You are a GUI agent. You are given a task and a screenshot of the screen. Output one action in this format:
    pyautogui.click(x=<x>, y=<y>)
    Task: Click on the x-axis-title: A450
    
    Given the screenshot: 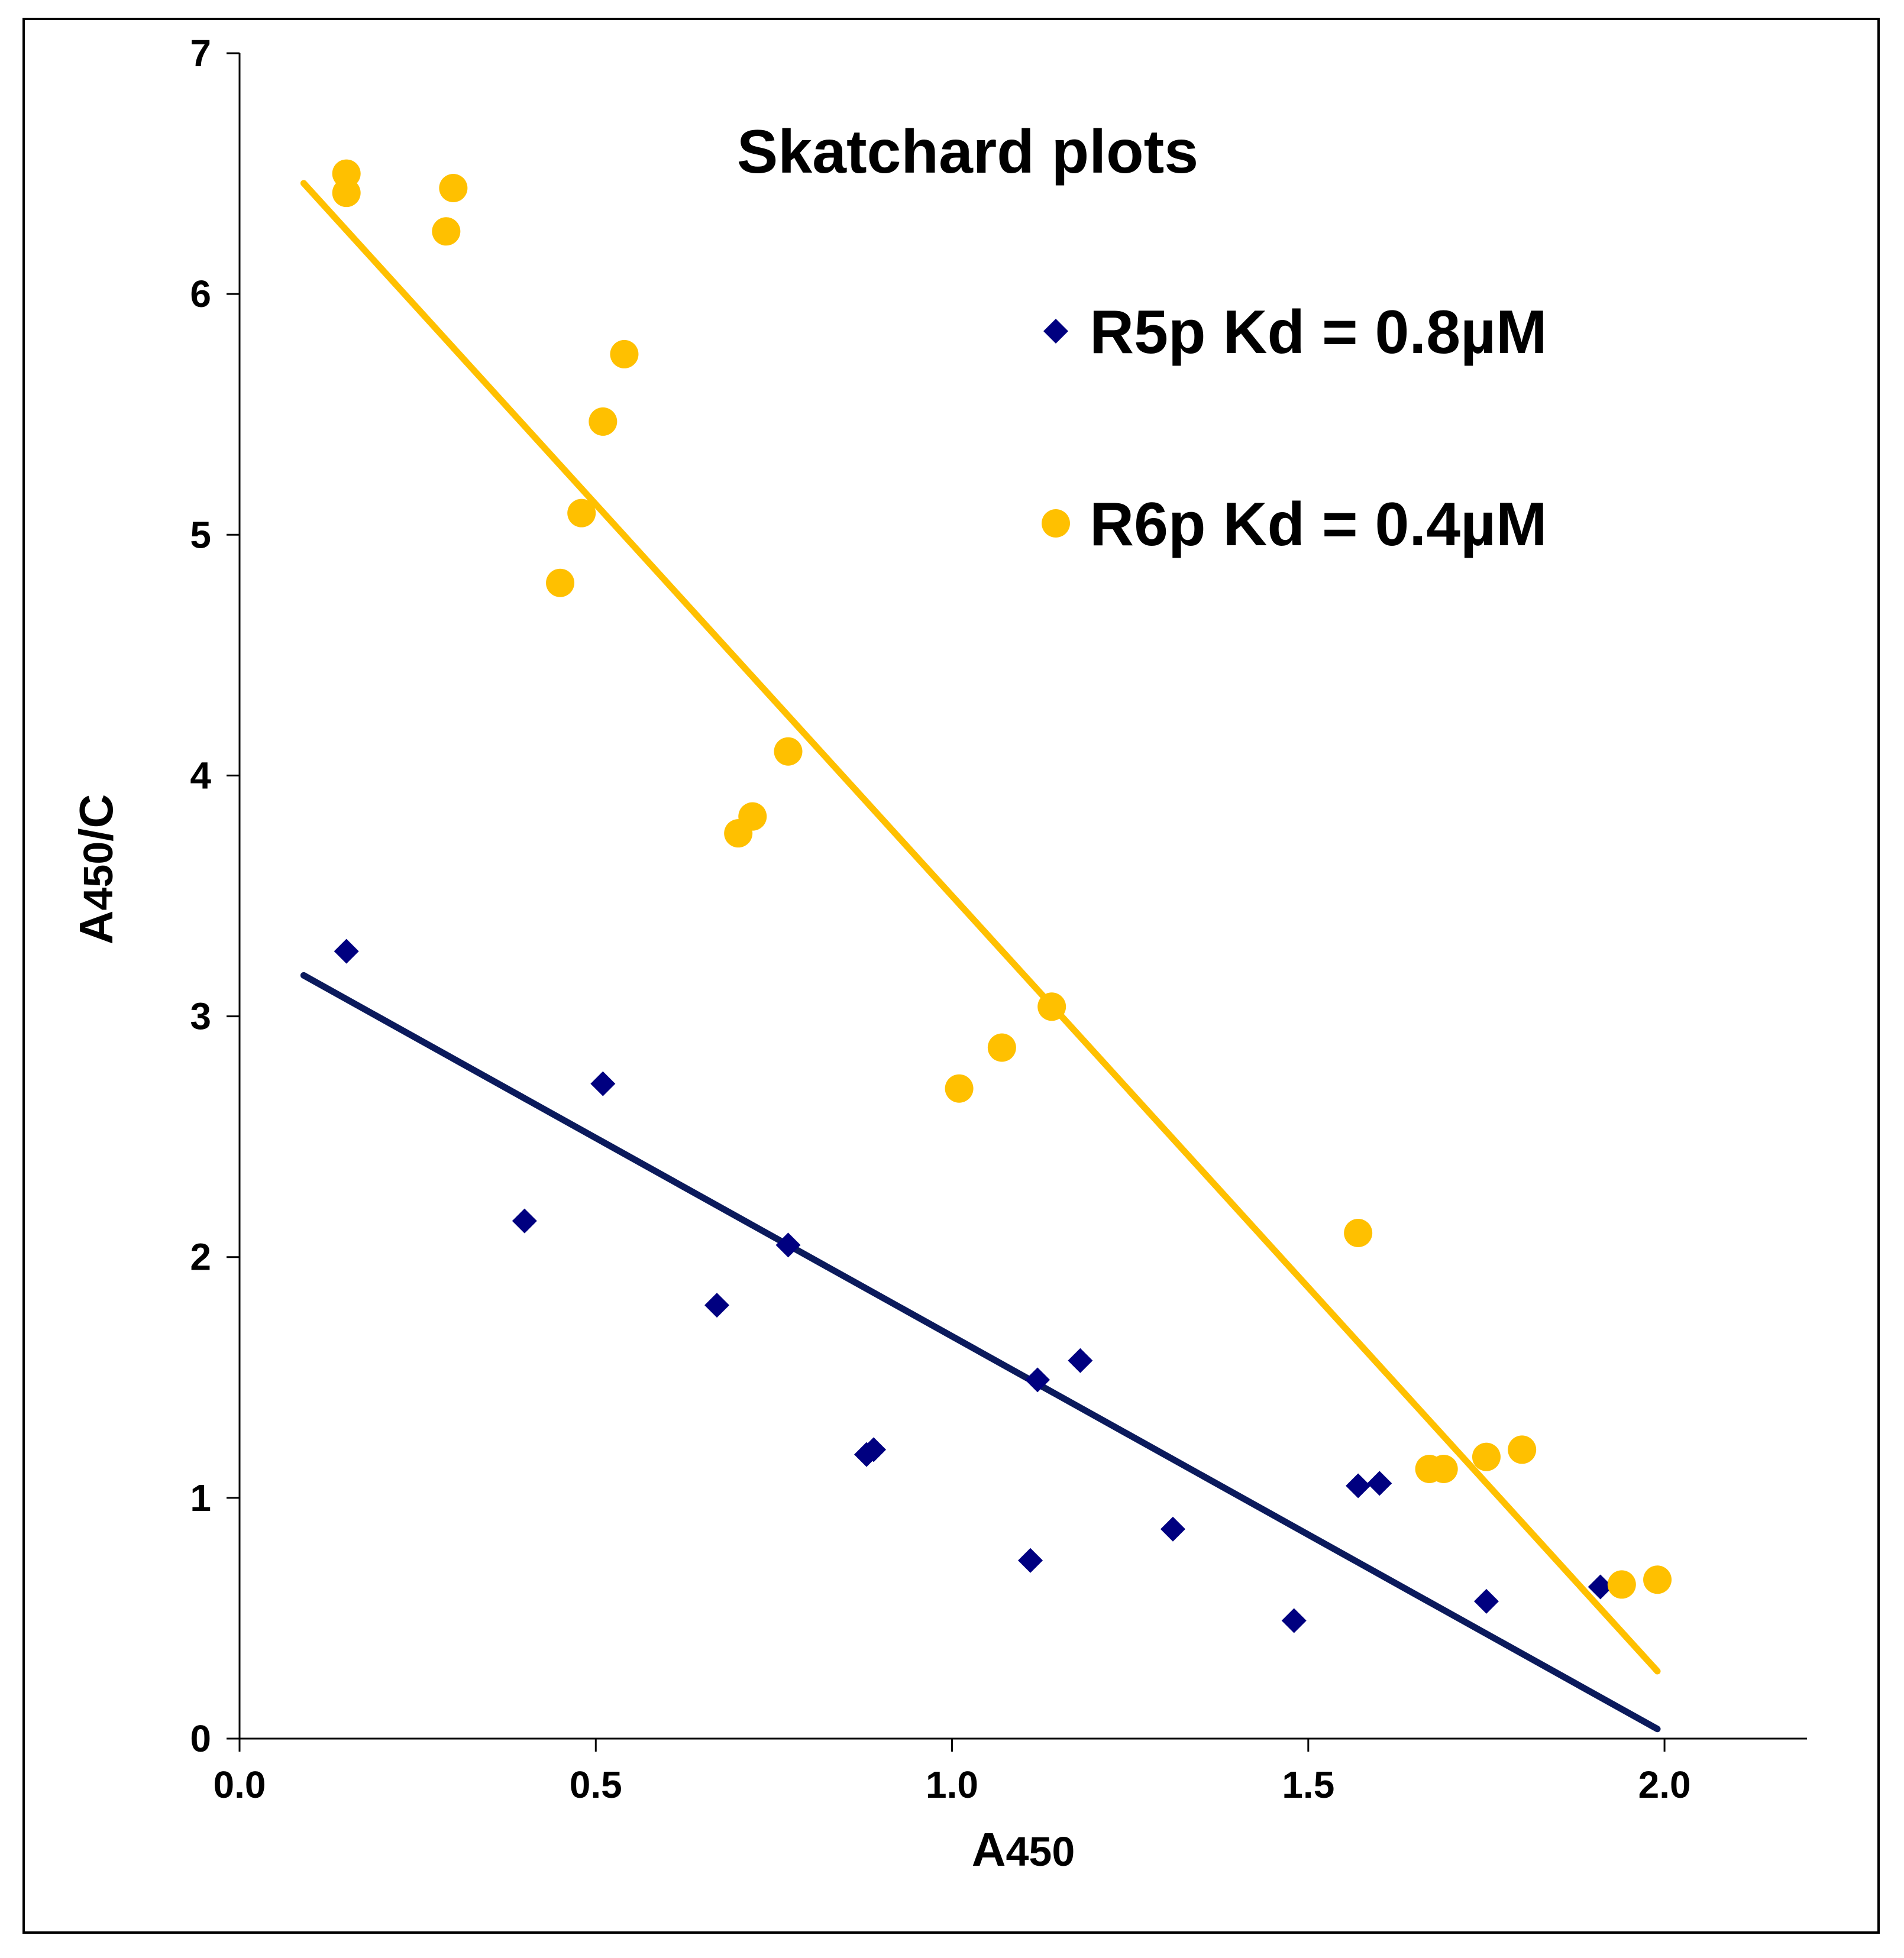 What is the action you would take?
    pyautogui.click(x=1023, y=1849)
    